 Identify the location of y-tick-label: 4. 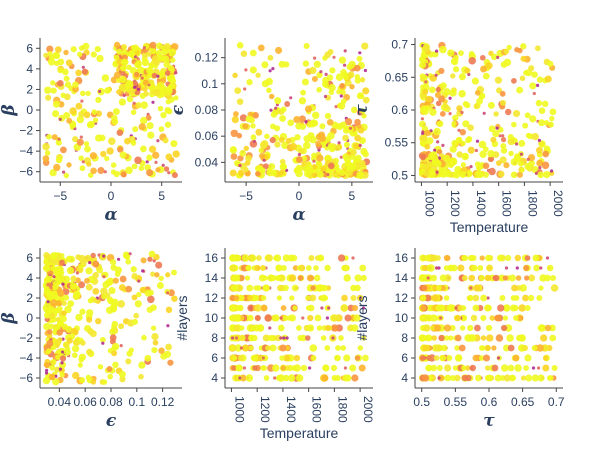
(214, 378).